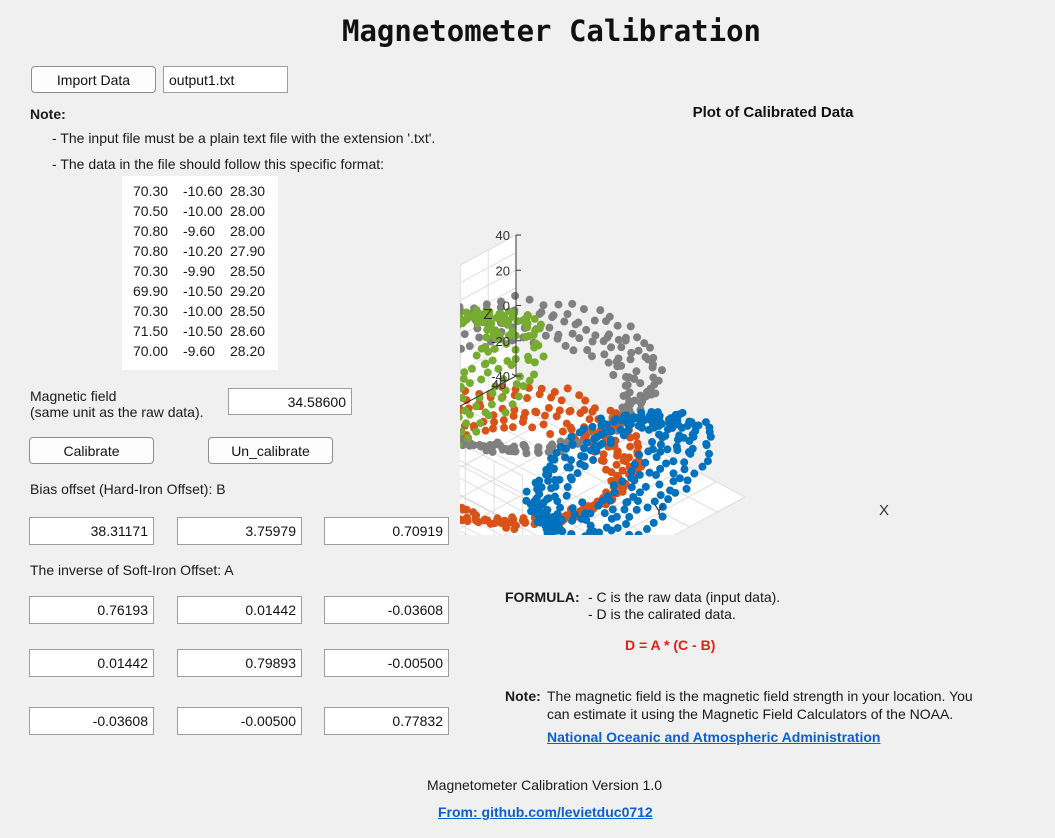 This screenshot has height=838, width=1055. What do you see at coordinates (503, 235) in the screenshot?
I see `z-tick-label: 40` at bounding box center [503, 235].